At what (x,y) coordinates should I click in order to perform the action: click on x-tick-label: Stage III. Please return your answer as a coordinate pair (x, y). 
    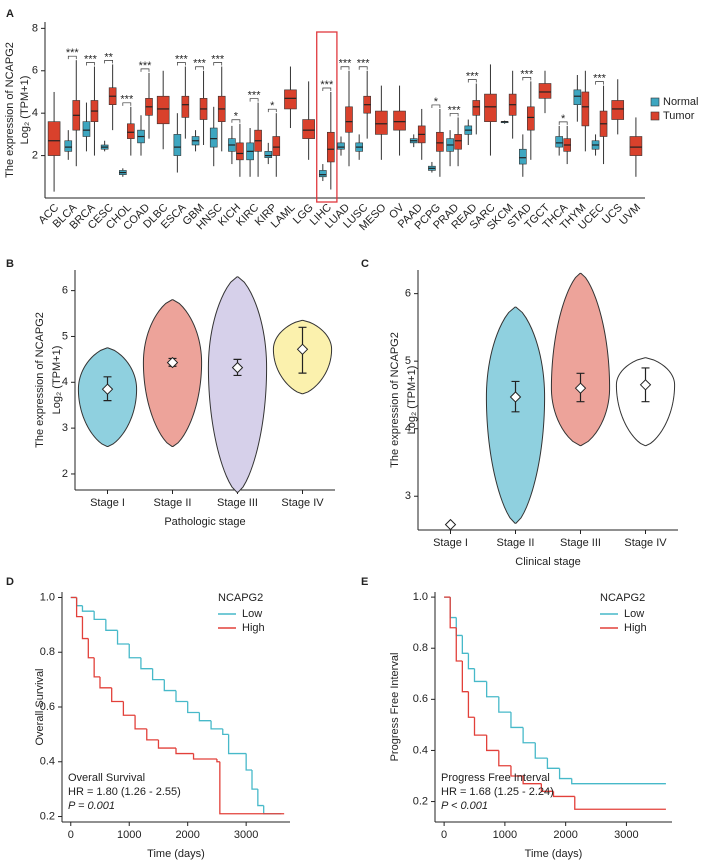
    Looking at the image, I should click on (580, 543).